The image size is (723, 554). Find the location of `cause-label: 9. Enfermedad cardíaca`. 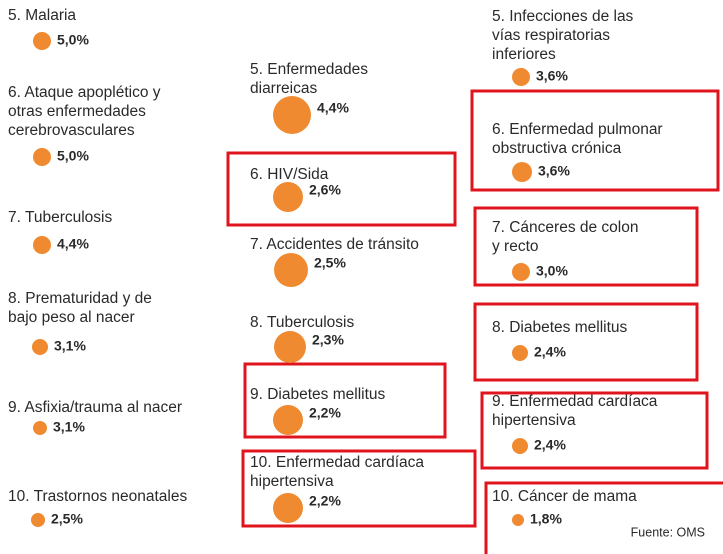

cause-label: 9. Enfermedad cardíaca is located at coordinates (575, 401).